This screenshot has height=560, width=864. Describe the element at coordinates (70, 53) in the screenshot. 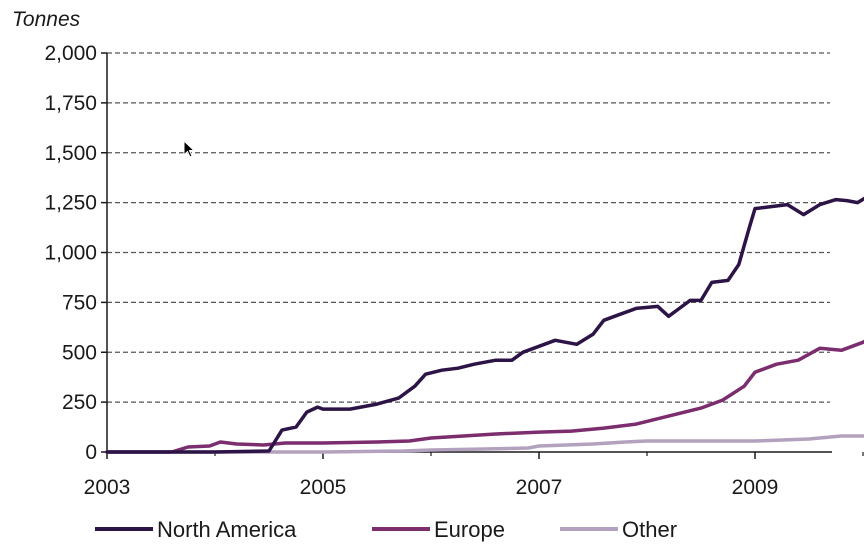

I see `y-tick-label: 2,000` at that location.